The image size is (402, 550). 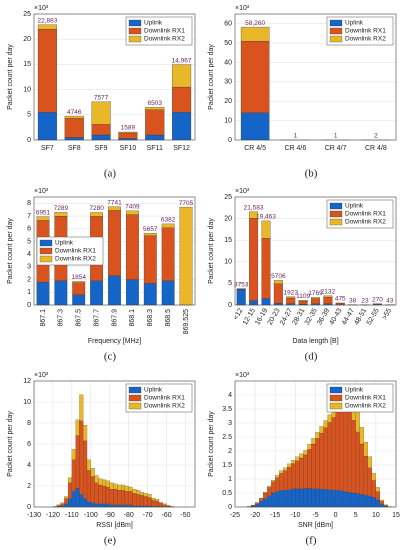 I want to click on y-tick-label: 60, so click(x=228, y=24).